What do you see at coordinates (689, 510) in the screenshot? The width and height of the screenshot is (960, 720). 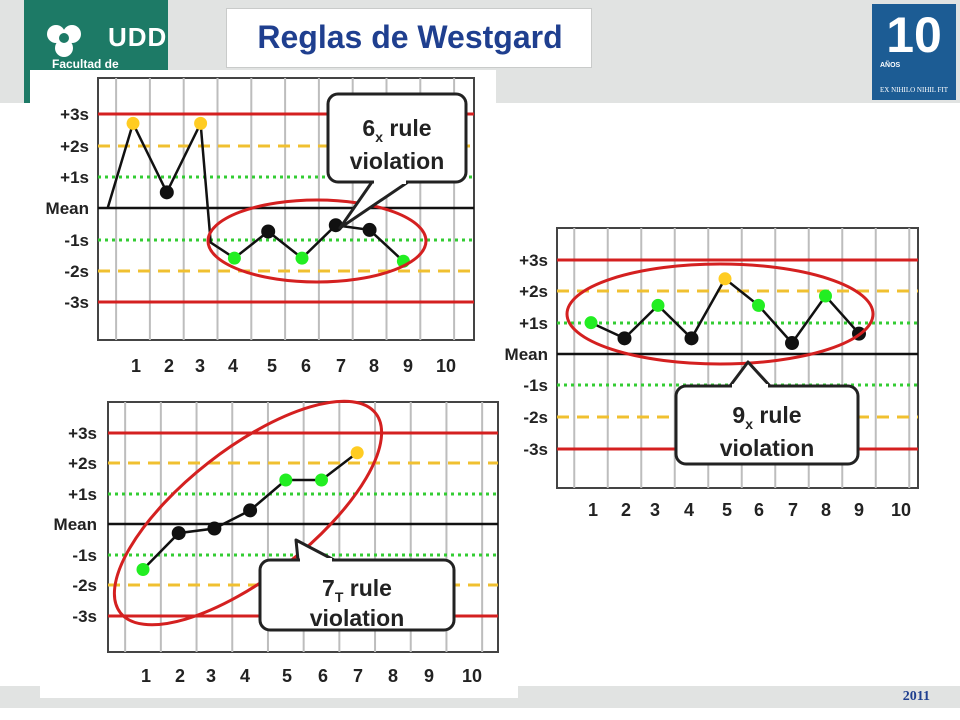 I see `chart-9x-x-label: 4` at bounding box center [689, 510].